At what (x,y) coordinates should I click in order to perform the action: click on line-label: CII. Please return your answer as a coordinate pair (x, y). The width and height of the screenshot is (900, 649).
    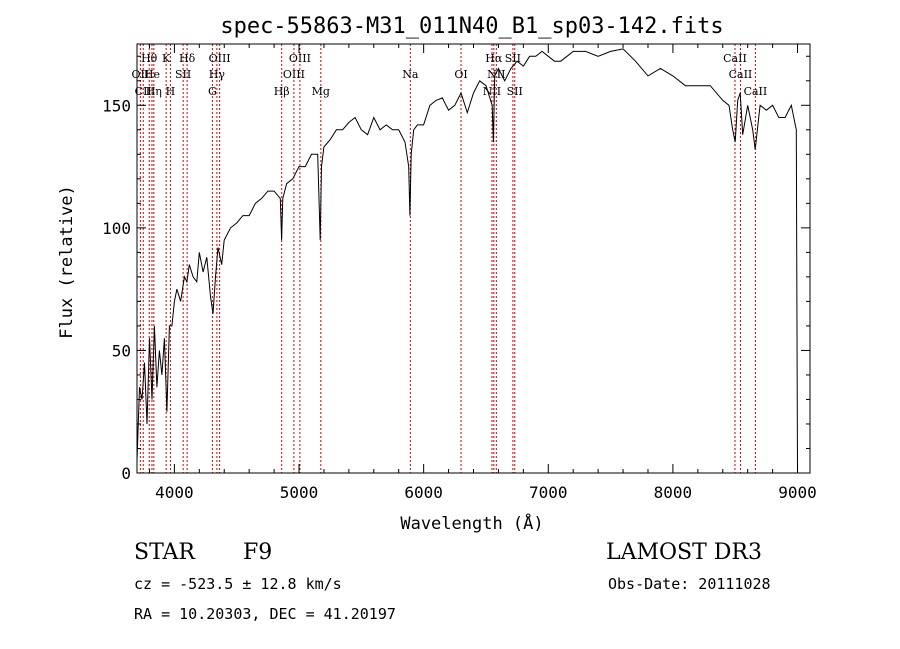
    Looking at the image, I should click on (143, 91).